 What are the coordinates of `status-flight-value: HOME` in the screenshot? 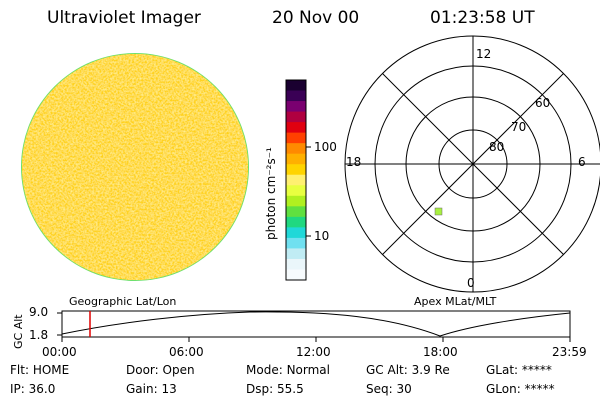 It's located at (51, 370).